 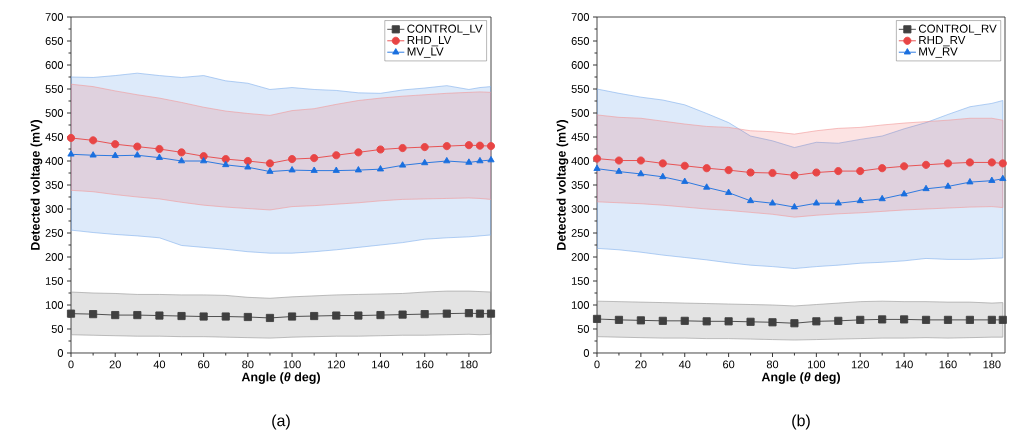 I want to click on x-tick-label: 120, so click(x=336, y=364).